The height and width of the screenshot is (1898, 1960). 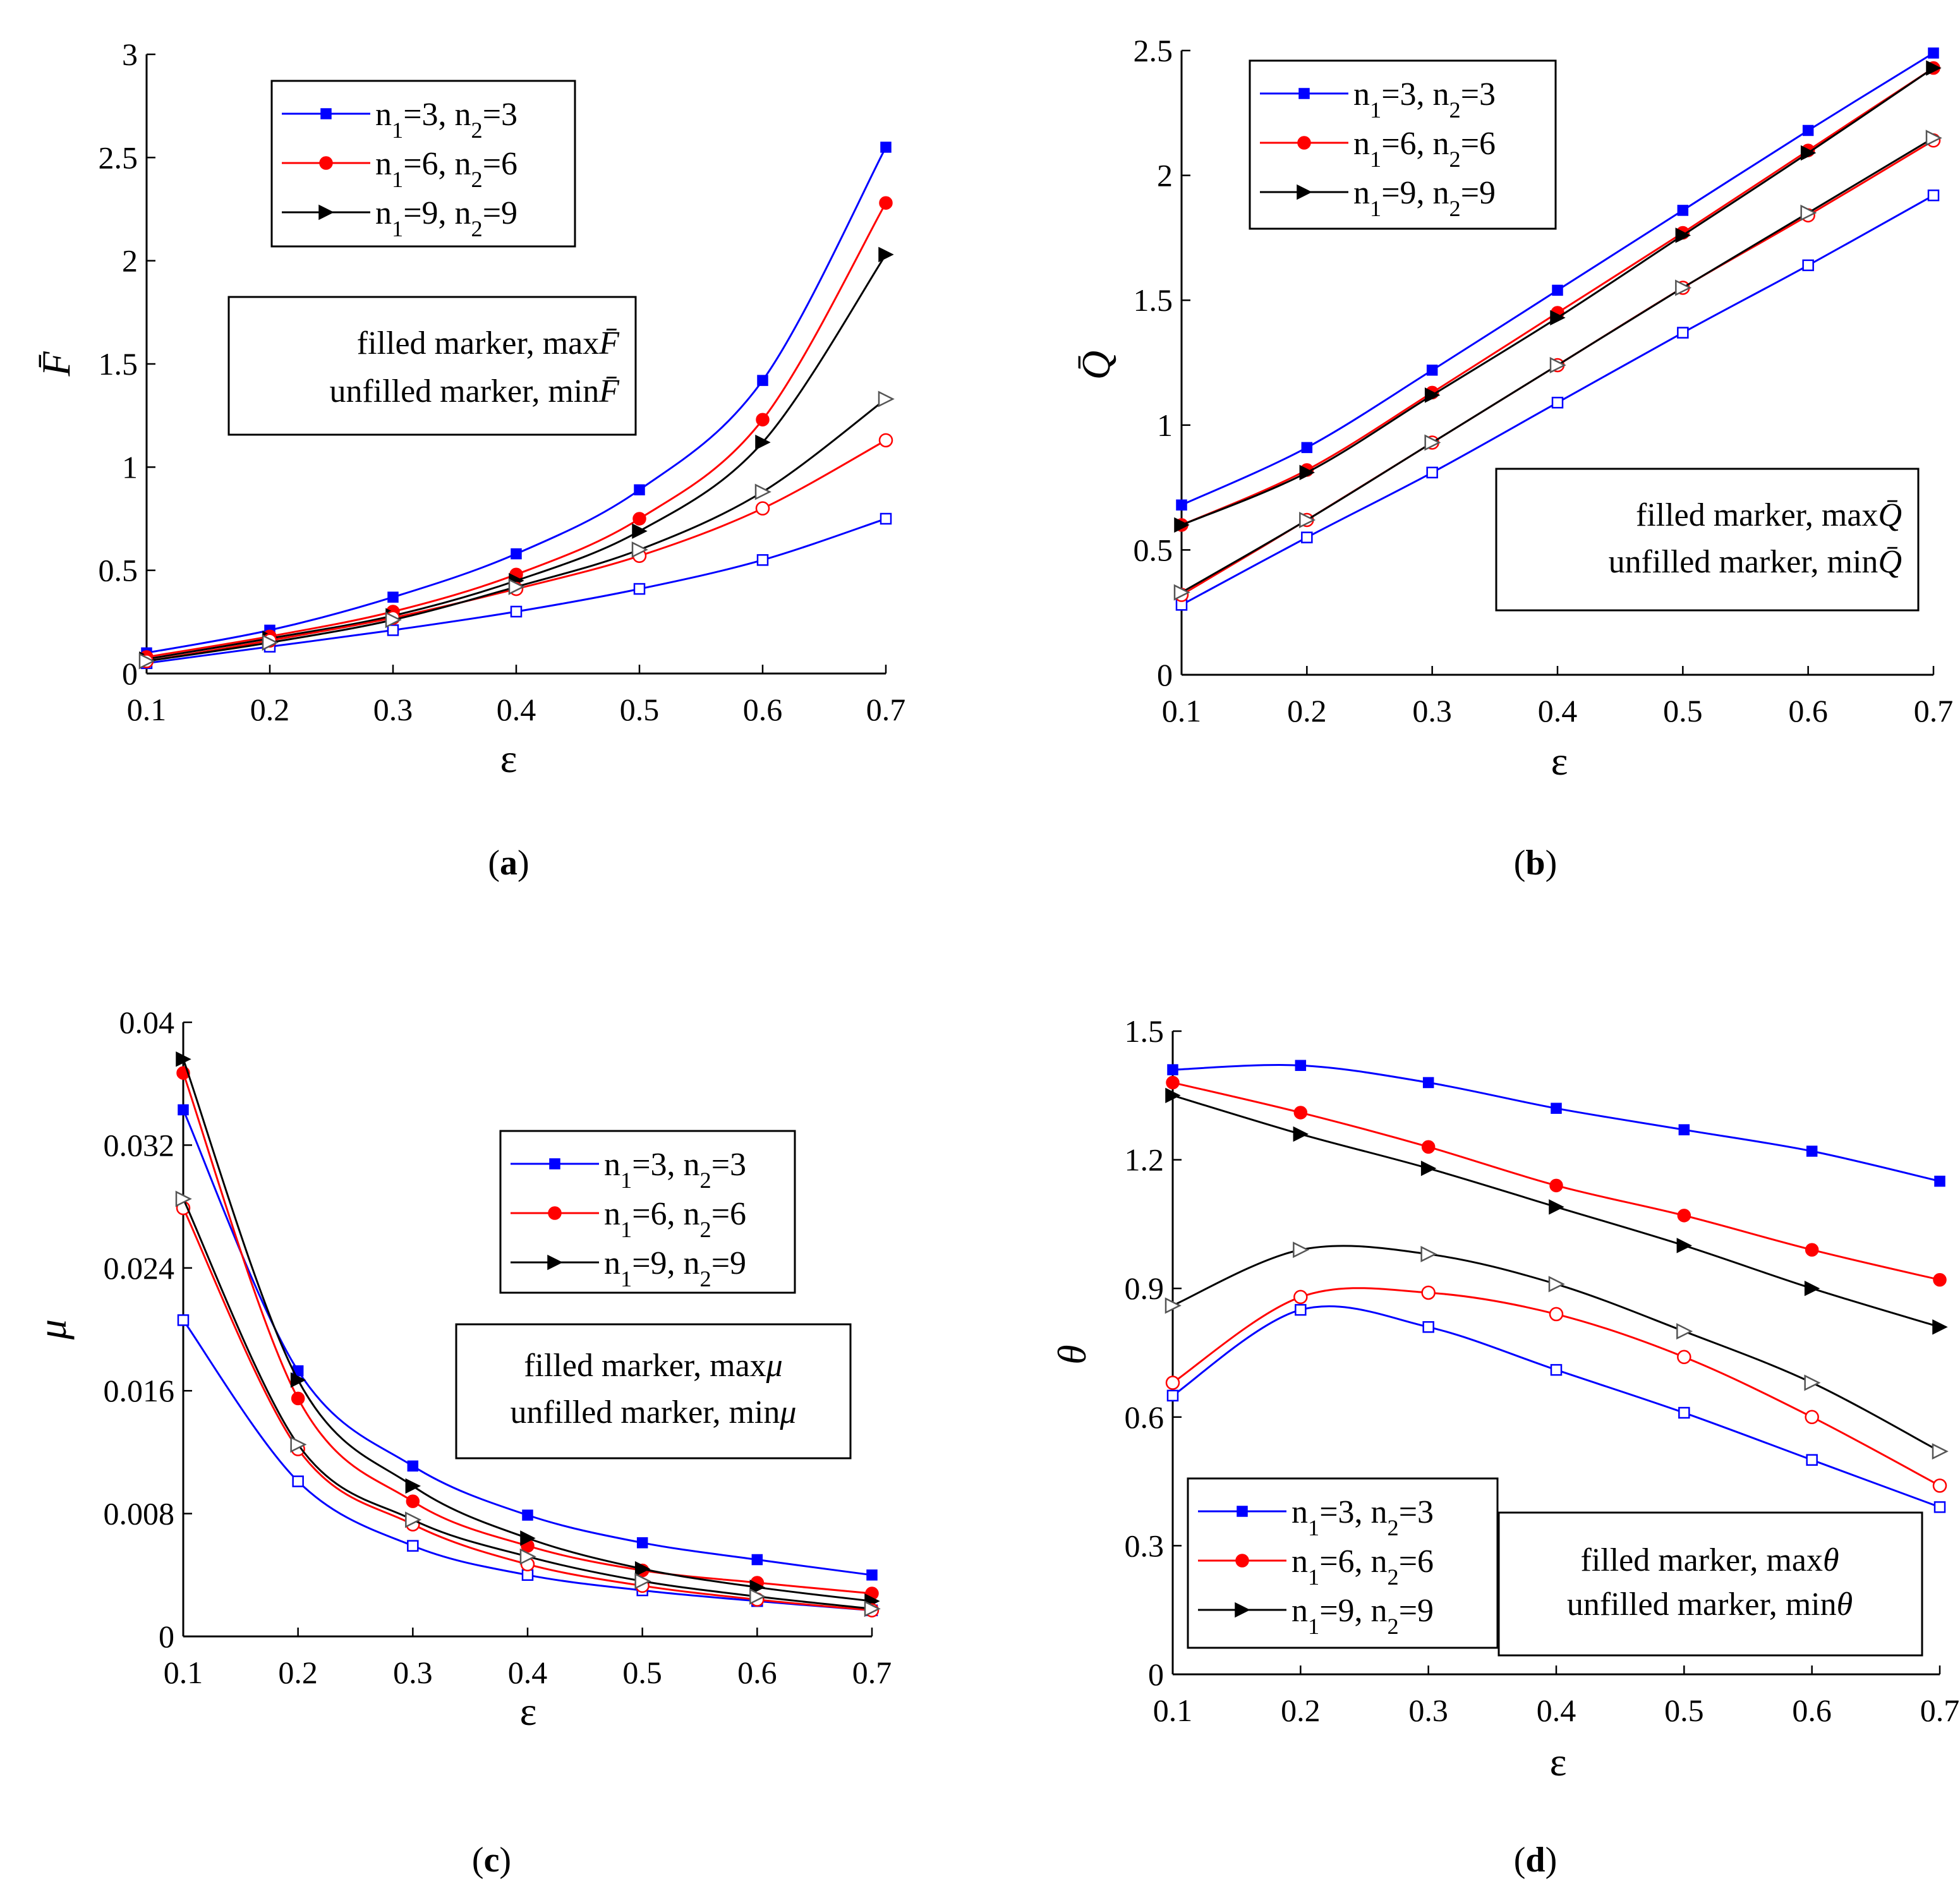 I want to click on x-axis-title: ε, so click(x=528, y=1711).